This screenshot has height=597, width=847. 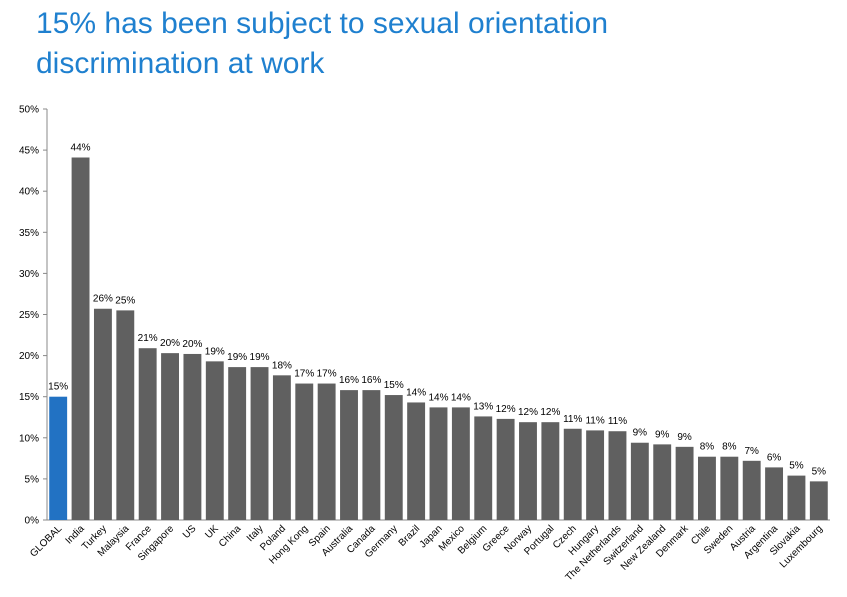 I want to click on data-label: 25%, so click(x=125, y=300).